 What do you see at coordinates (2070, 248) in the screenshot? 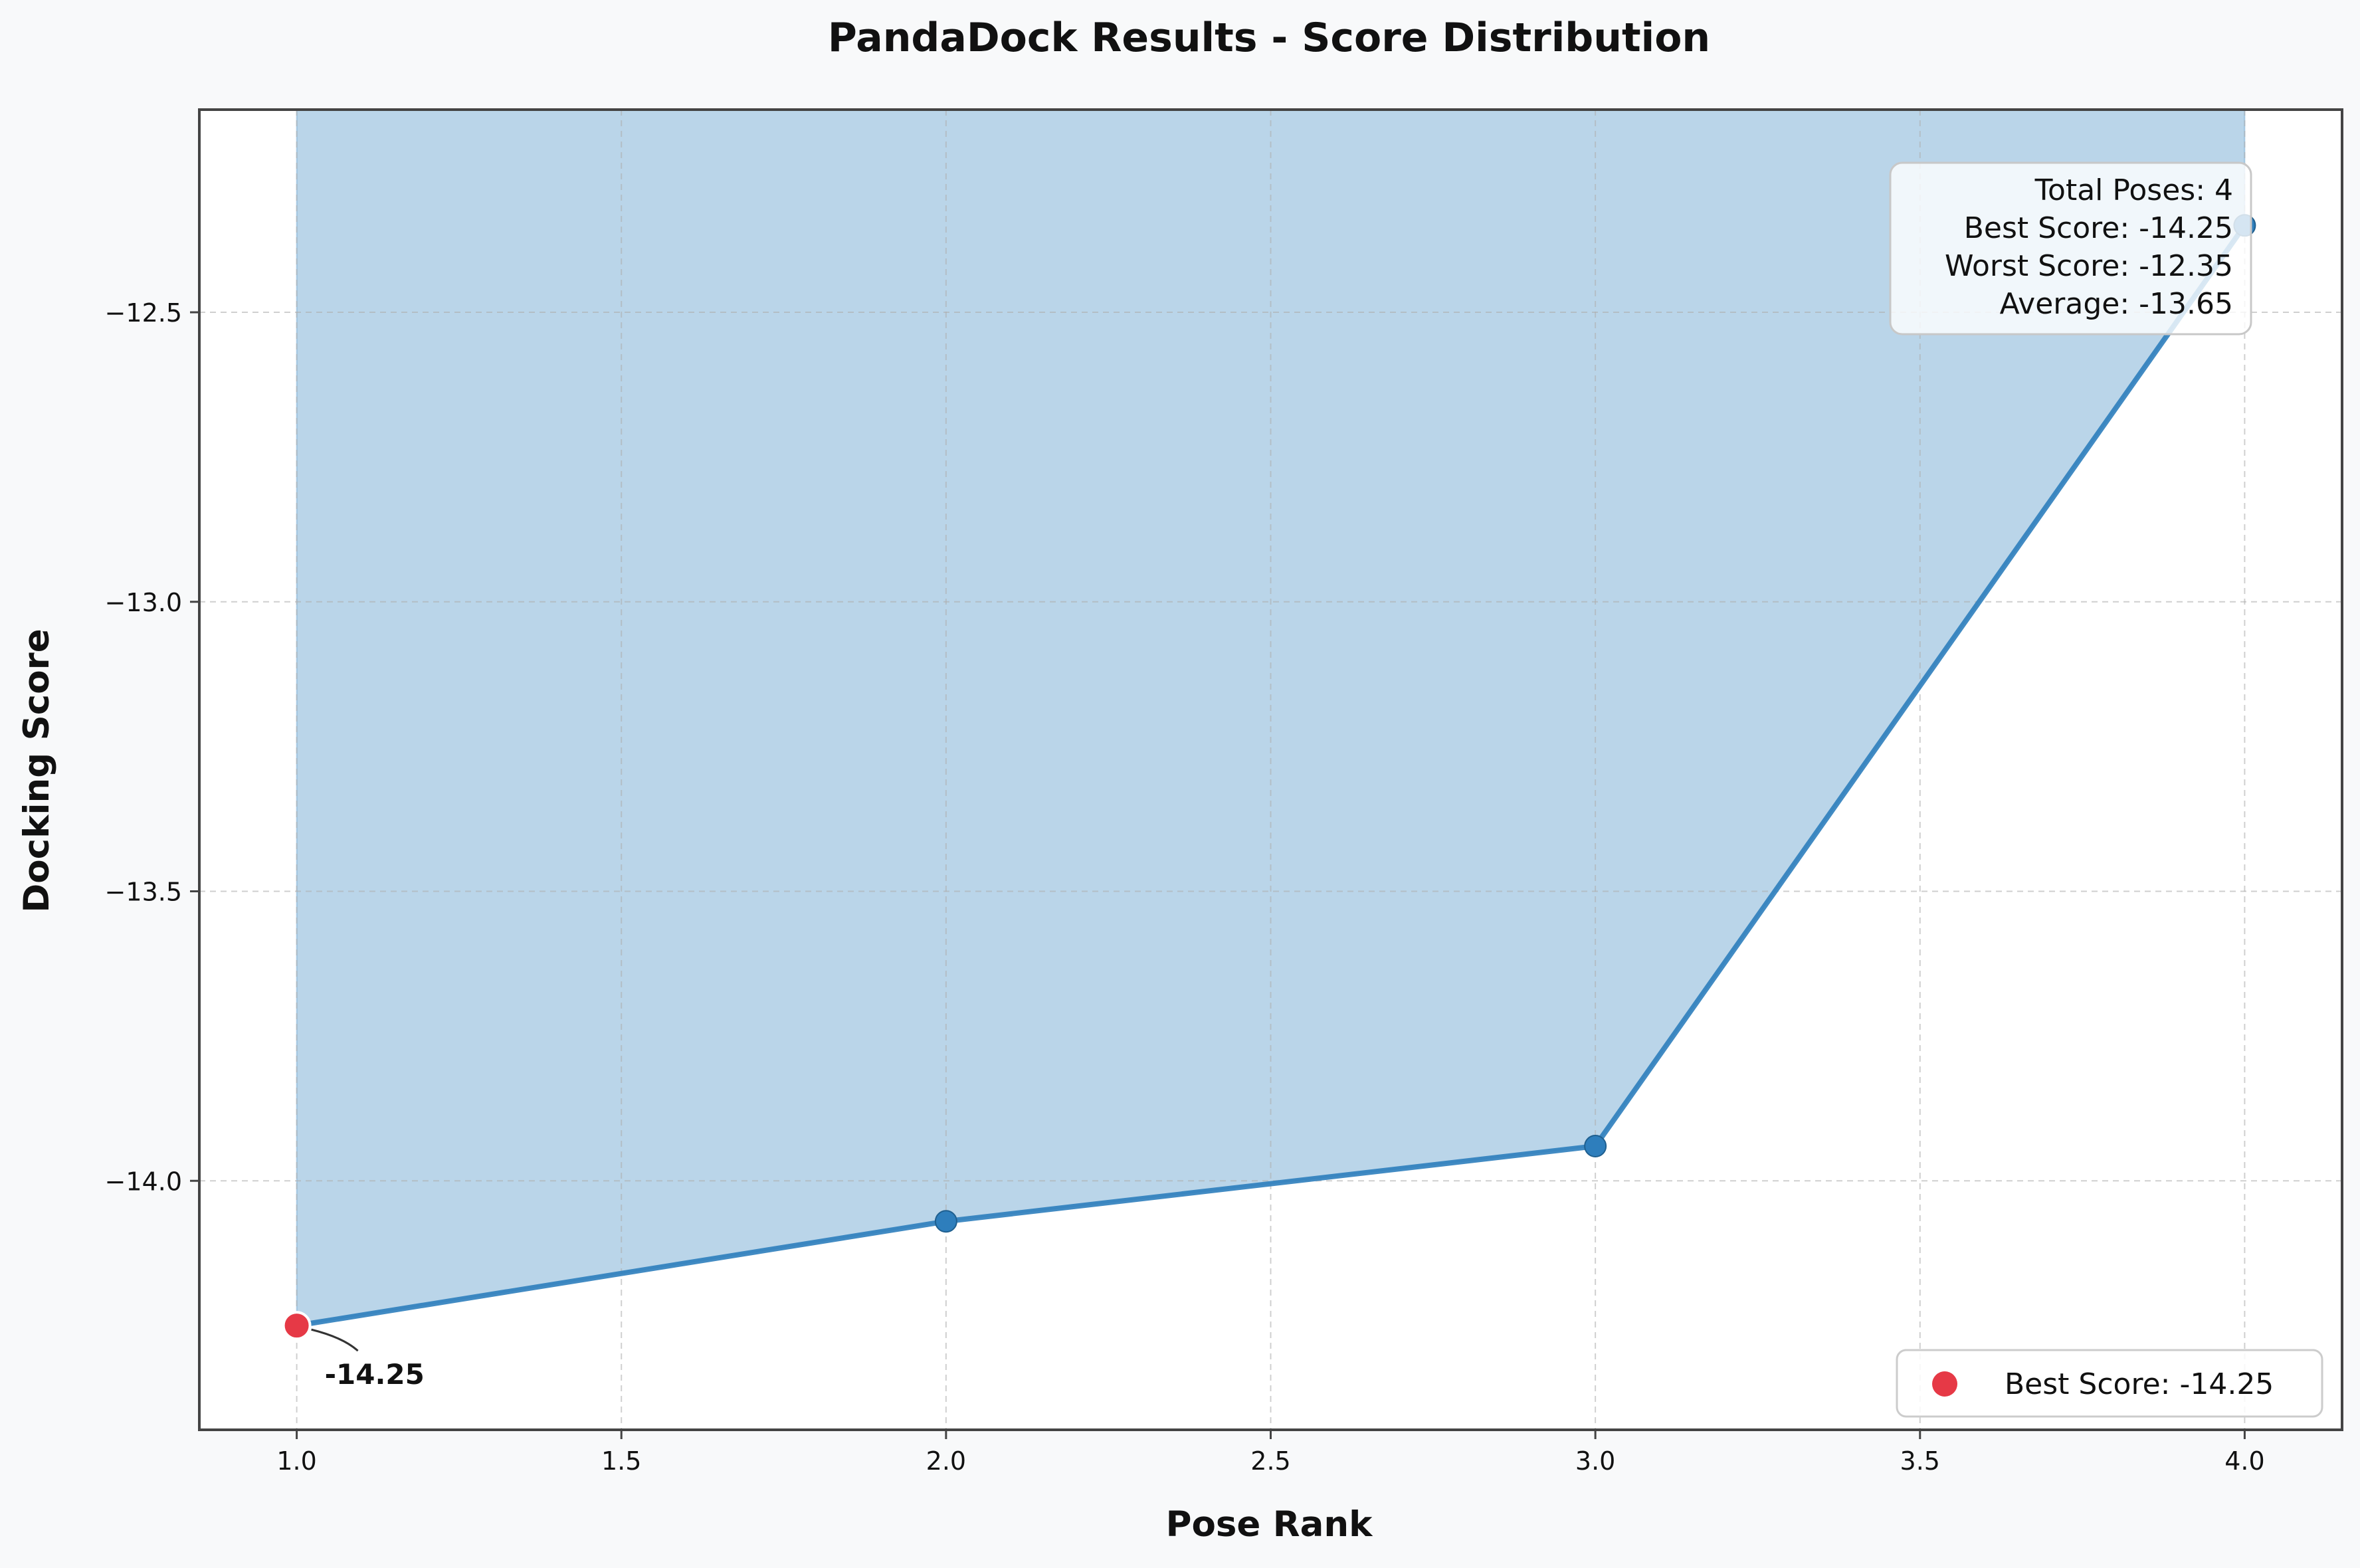
I see `stats-box` at bounding box center [2070, 248].